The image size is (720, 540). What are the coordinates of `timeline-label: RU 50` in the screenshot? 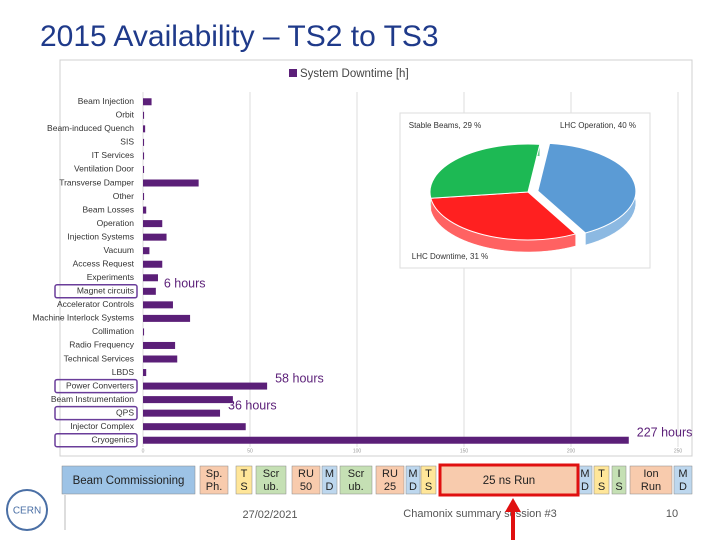 It's located at (306, 480).